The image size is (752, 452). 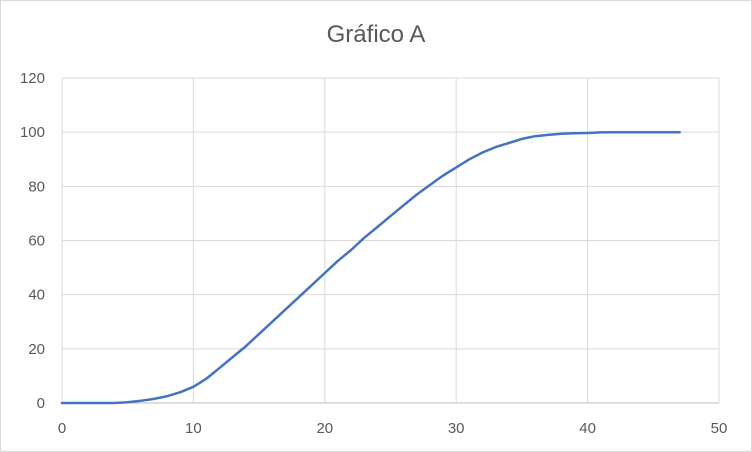 What do you see at coordinates (193, 428) in the screenshot?
I see `x-tick-label: 10` at bounding box center [193, 428].